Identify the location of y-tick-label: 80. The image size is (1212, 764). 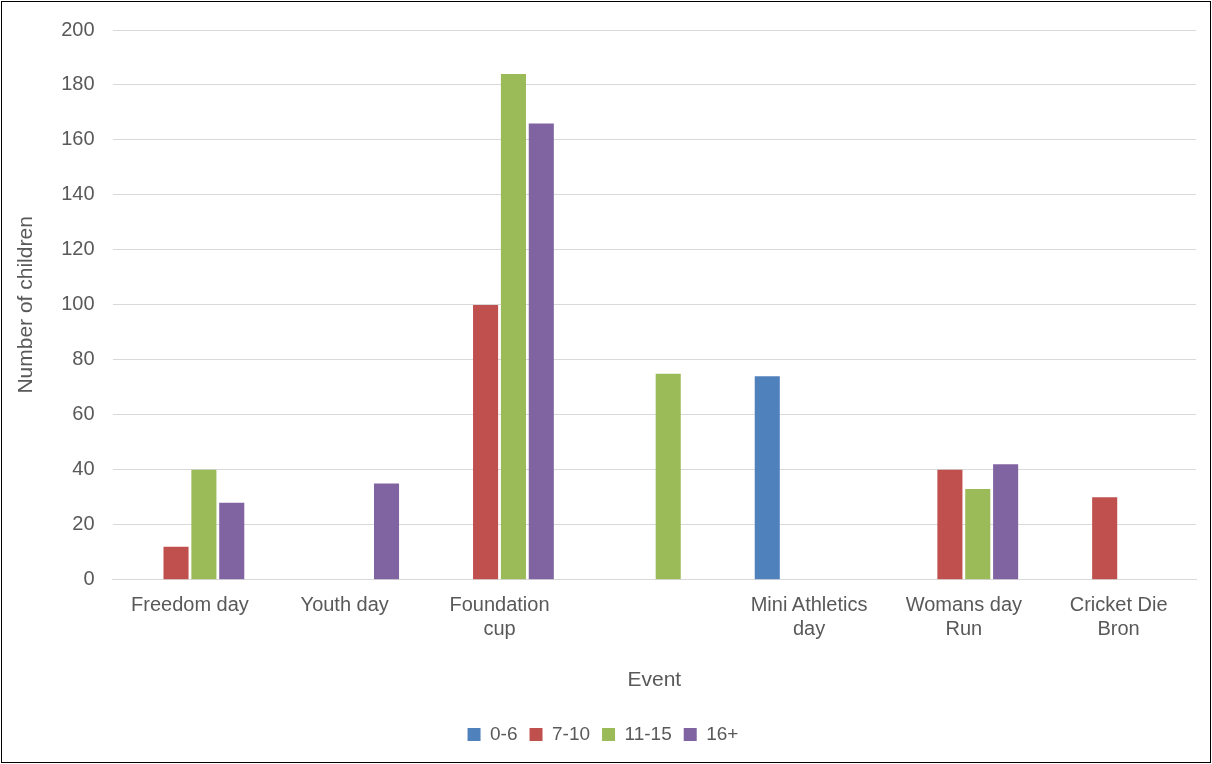
(83, 358).